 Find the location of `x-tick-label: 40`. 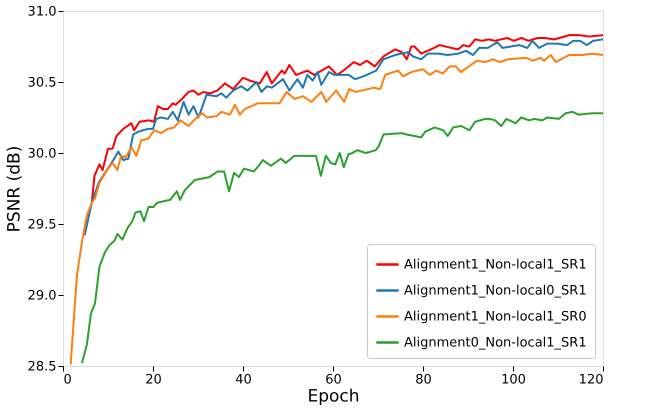

x-tick-label: 40 is located at coordinates (243, 380).